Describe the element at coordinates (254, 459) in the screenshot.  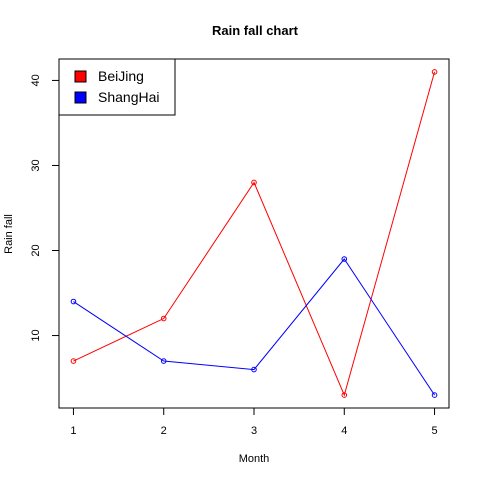
I see `x-axis-label: Month` at that location.